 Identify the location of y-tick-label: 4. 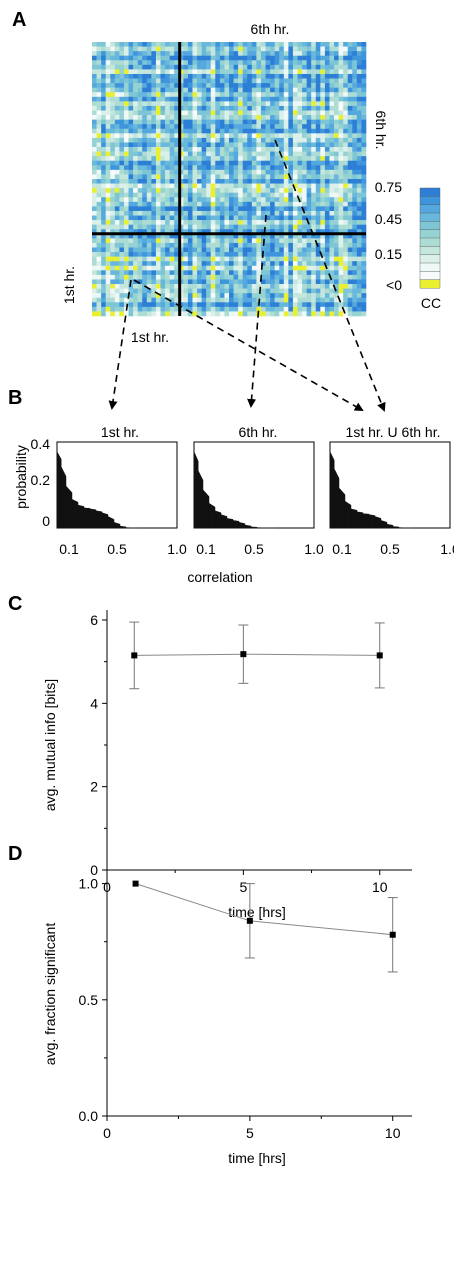
(94, 703).